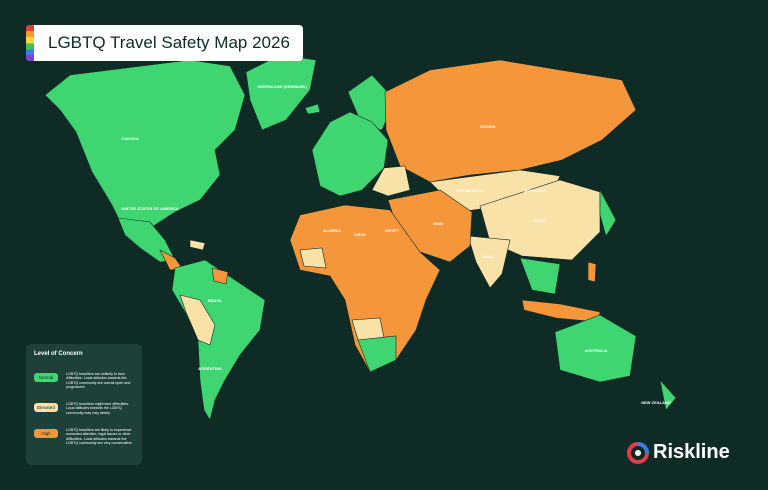 The width and height of the screenshot is (768, 490). What do you see at coordinates (210, 368) in the screenshot?
I see `country-label: ARGENTINA` at bounding box center [210, 368].